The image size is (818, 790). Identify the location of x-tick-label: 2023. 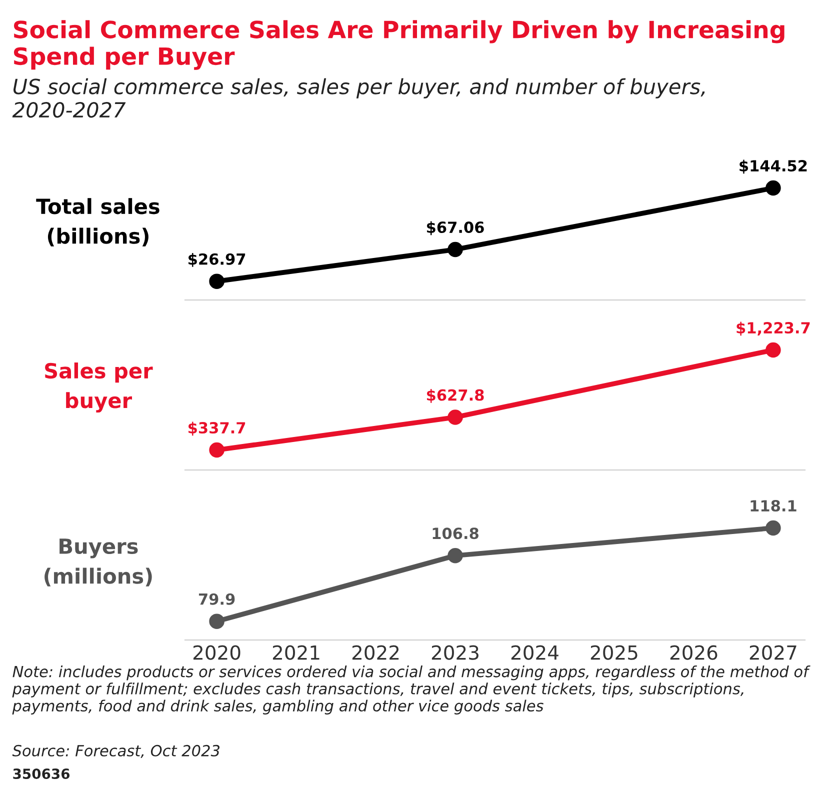
(455, 652).